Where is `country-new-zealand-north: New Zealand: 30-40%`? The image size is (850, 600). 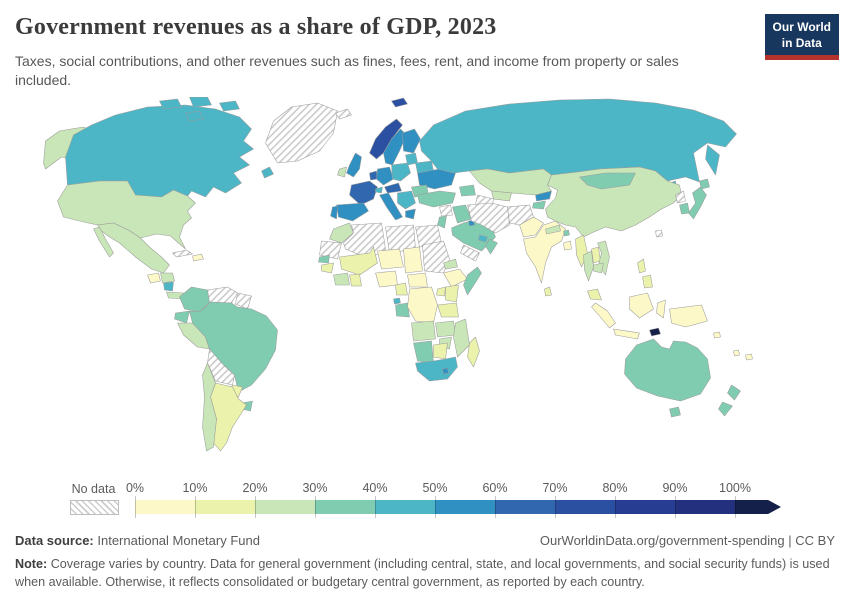 country-new-zealand-north: New Zealand: 30-40% is located at coordinates (734, 392).